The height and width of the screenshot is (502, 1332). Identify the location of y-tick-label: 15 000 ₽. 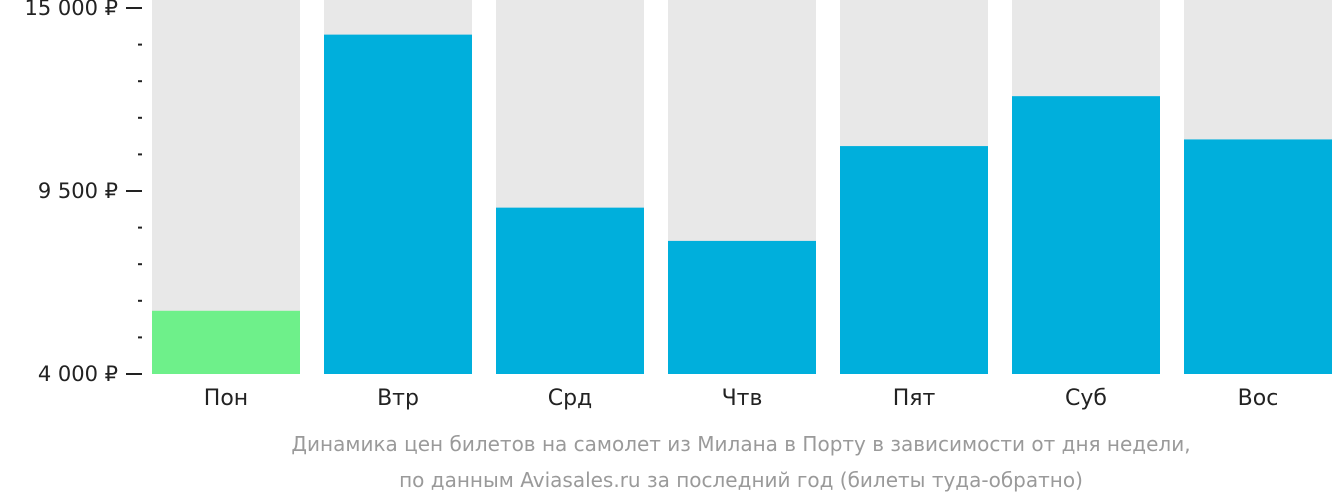
(71, 10).